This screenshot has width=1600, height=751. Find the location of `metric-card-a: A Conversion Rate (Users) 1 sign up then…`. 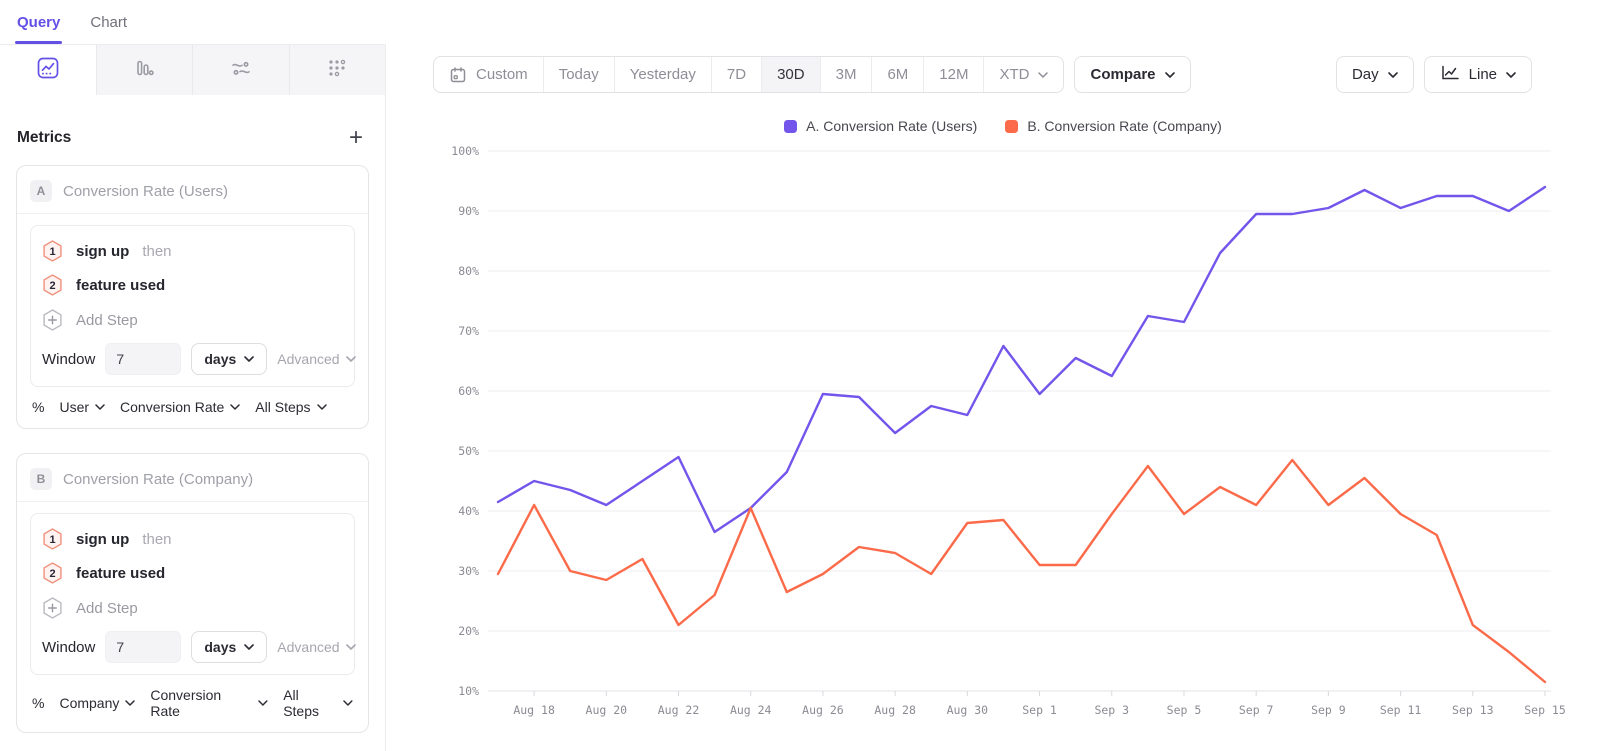

metric-card-a: A Conversion Rate (Users) 1 sign up then… is located at coordinates (192, 297).